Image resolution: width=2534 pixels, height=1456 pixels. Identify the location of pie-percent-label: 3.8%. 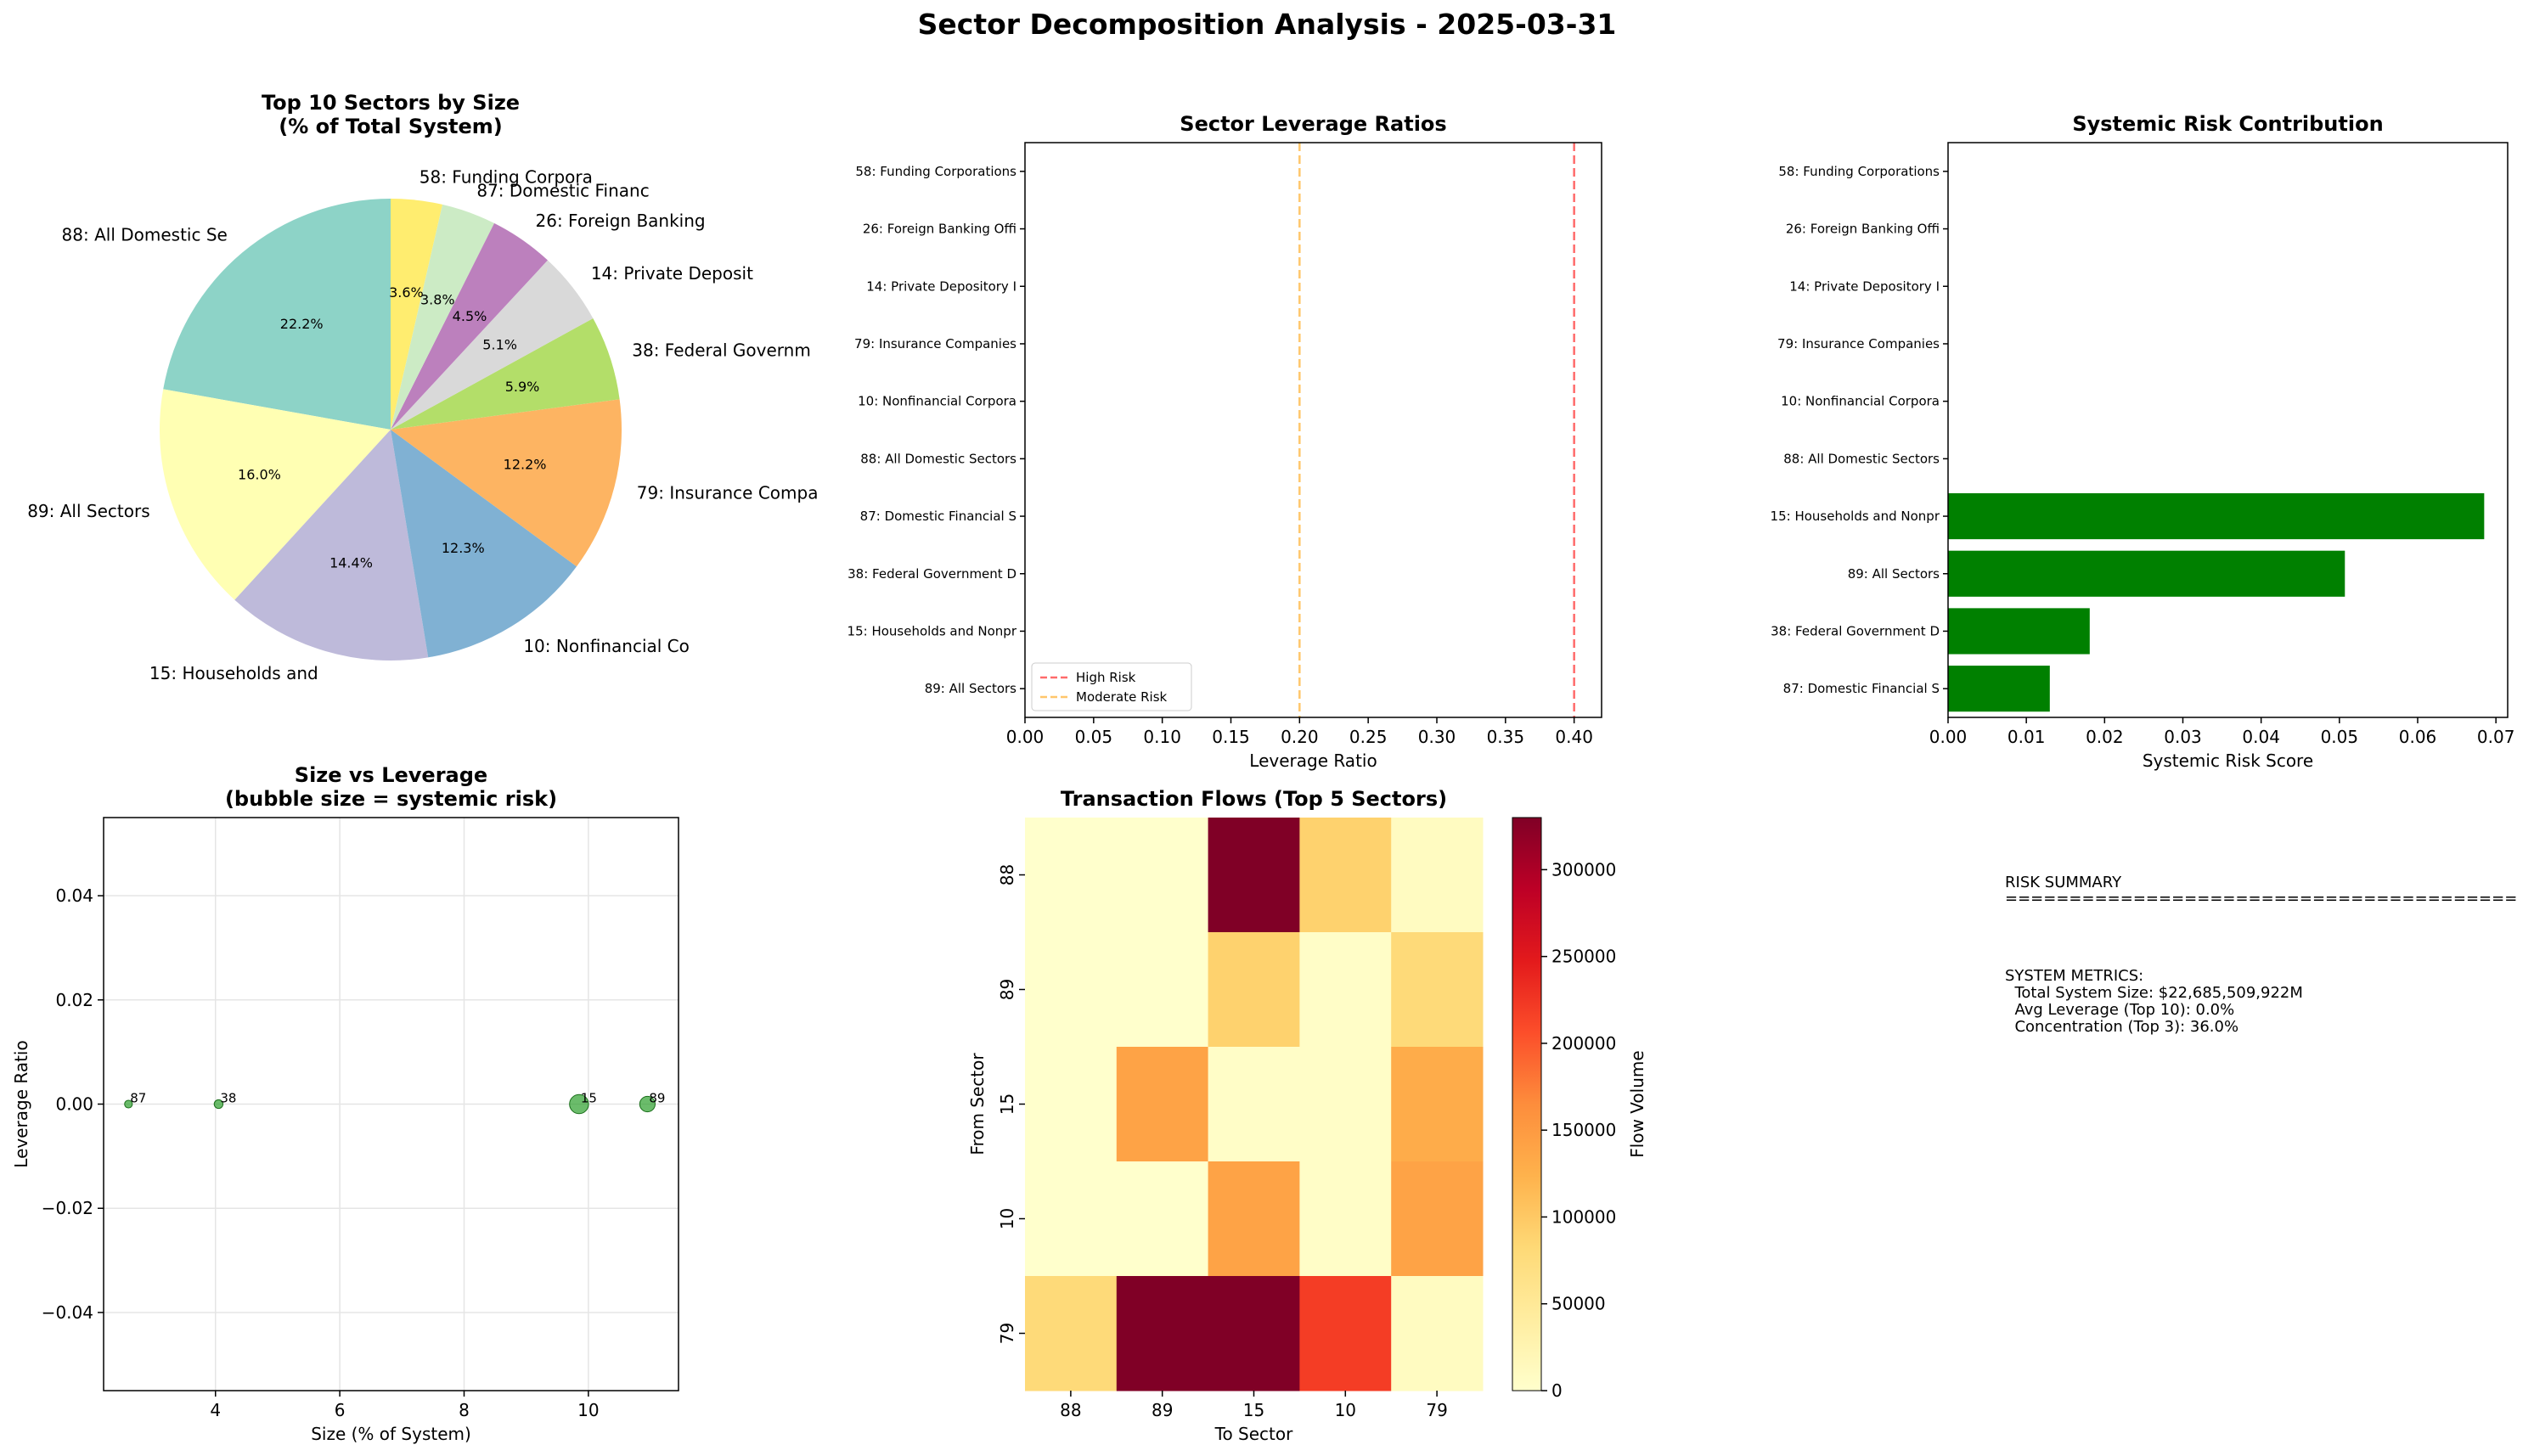
(437, 299).